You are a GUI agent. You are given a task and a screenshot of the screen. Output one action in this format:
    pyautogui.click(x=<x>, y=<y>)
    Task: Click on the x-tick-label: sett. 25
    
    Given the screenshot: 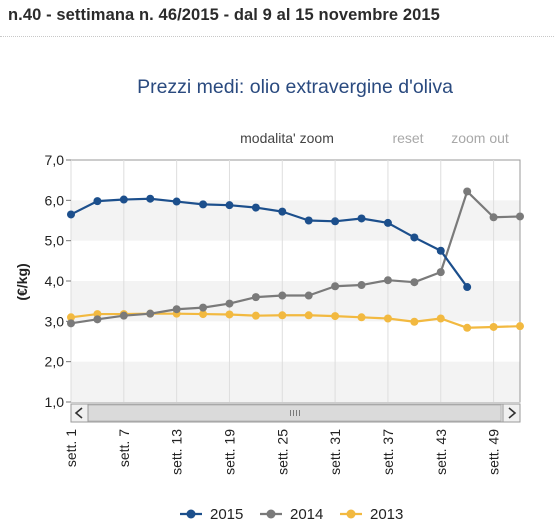 What is the action you would take?
    pyautogui.click(x=282, y=452)
    